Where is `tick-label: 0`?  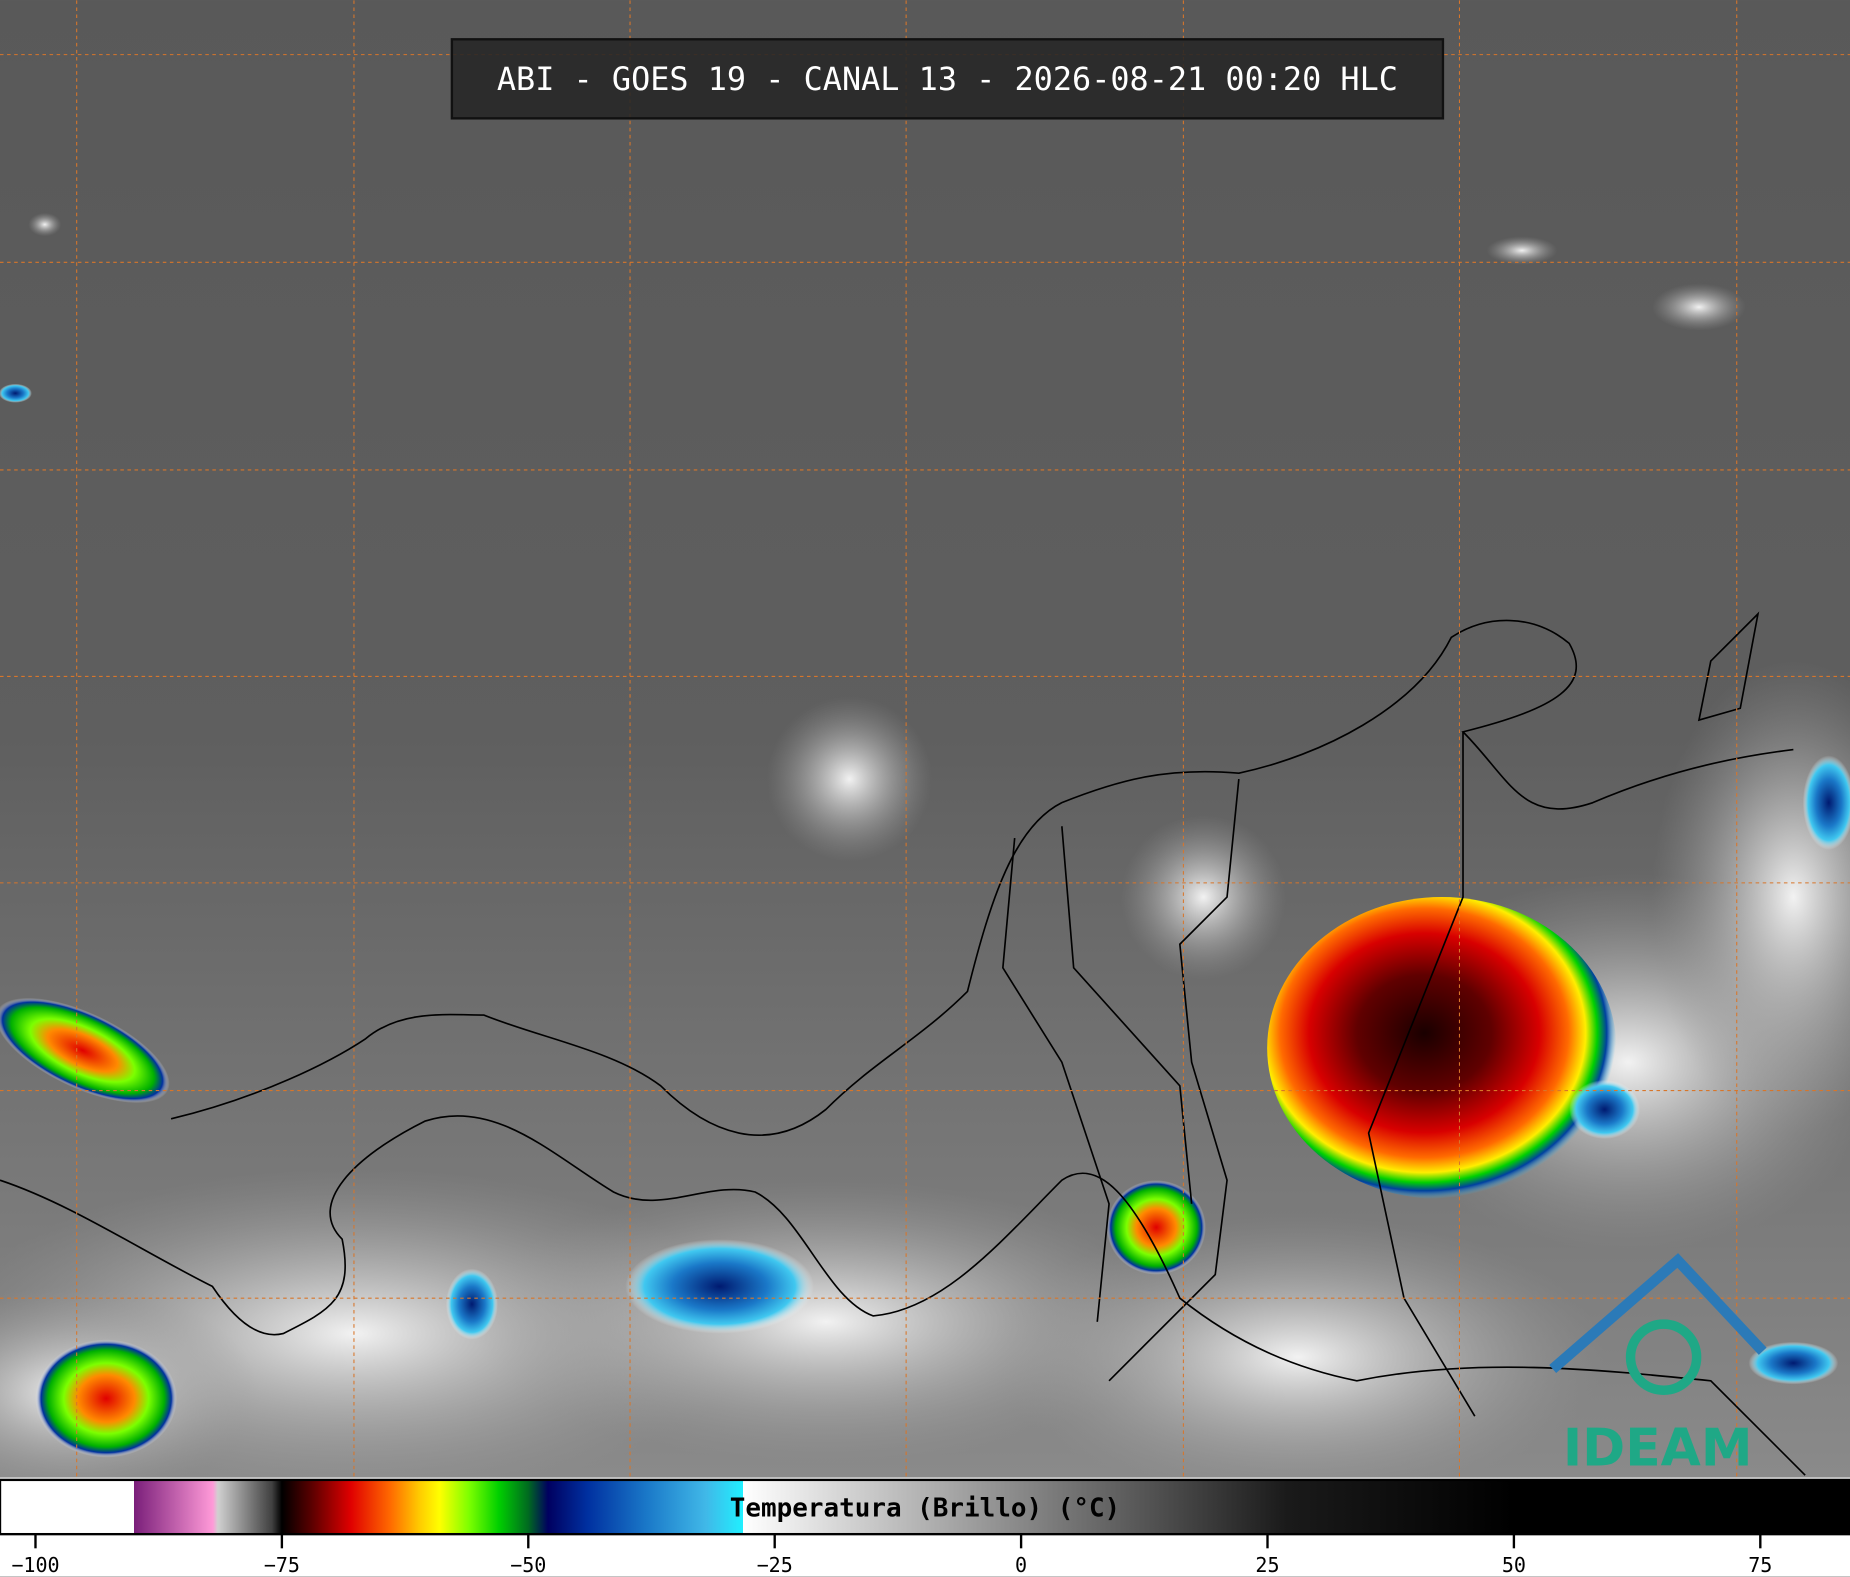 tick-label: 0 is located at coordinates (1021, 1565).